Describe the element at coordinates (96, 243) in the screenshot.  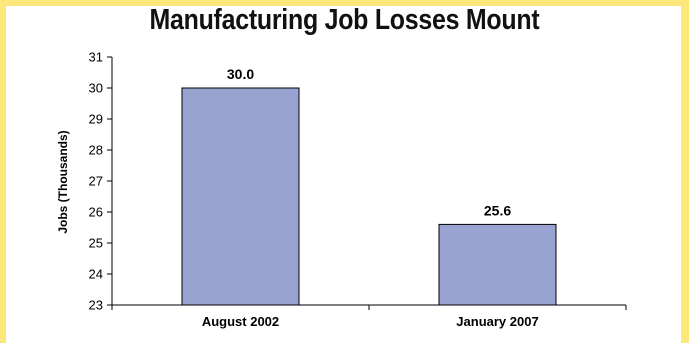
I see `y-tick-label: 25` at that location.